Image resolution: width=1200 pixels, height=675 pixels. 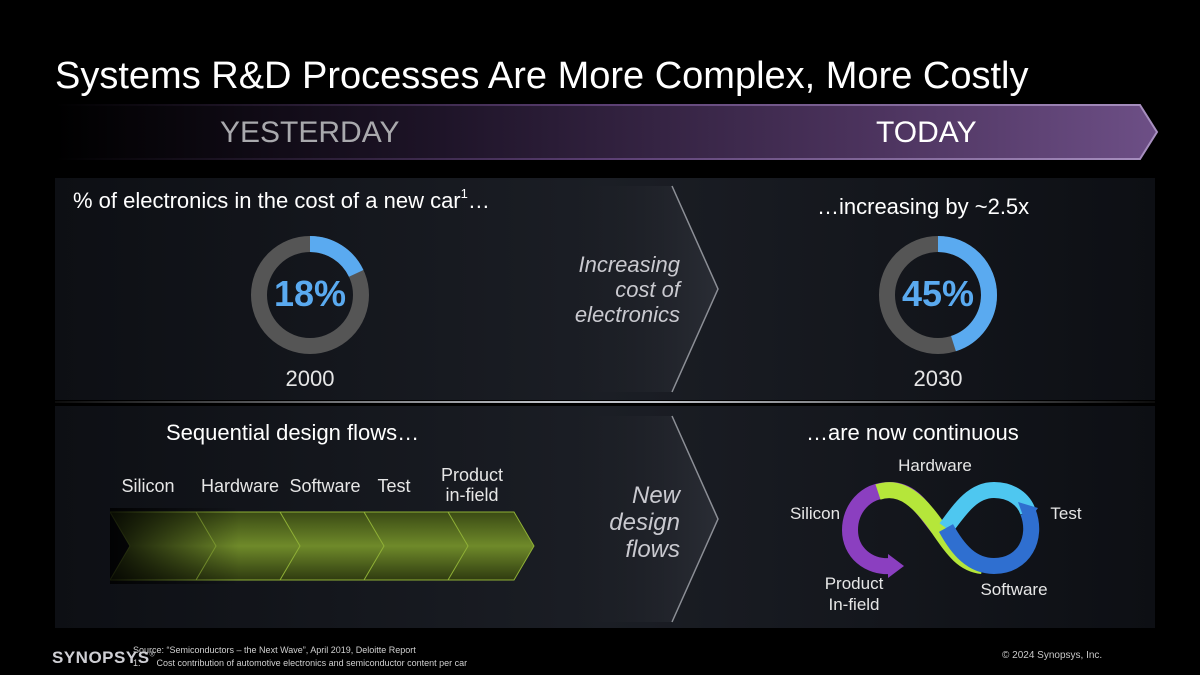 I want to click on cost-chevron-text: Increasing cost of electronics, so click(x=610, y=289).